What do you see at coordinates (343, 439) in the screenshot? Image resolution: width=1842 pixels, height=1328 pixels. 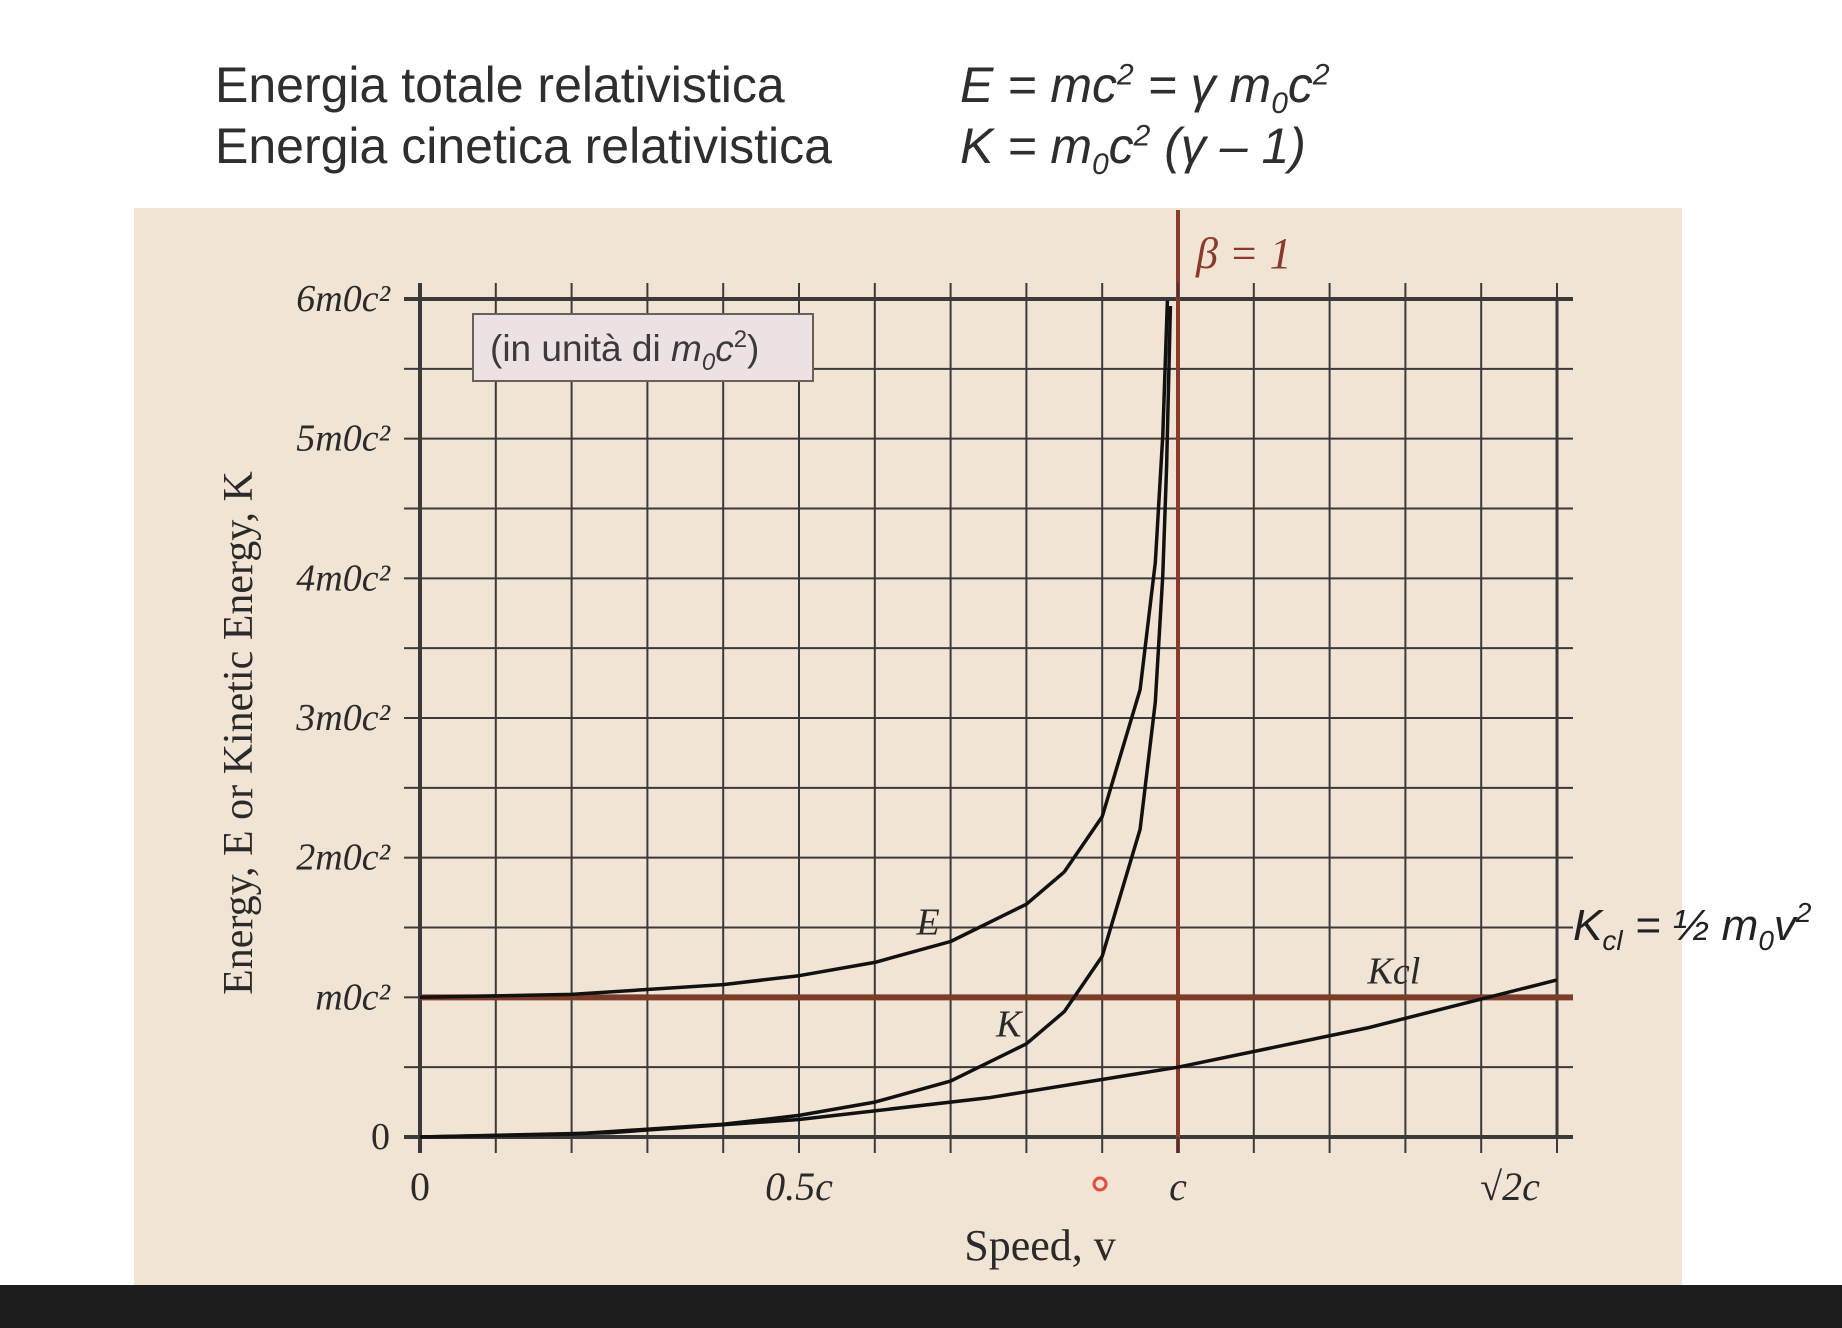 I see `y-tick-label: 5m0c²` at bounding box center [343, 439].